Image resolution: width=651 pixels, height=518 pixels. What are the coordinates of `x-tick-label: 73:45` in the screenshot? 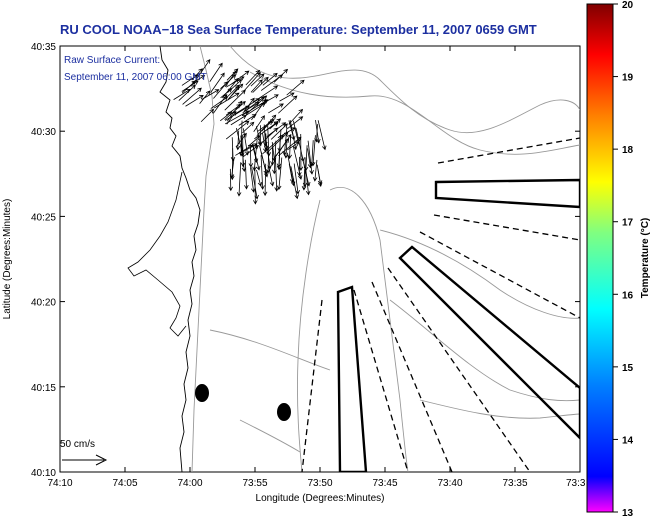 It's located at (384, 483).